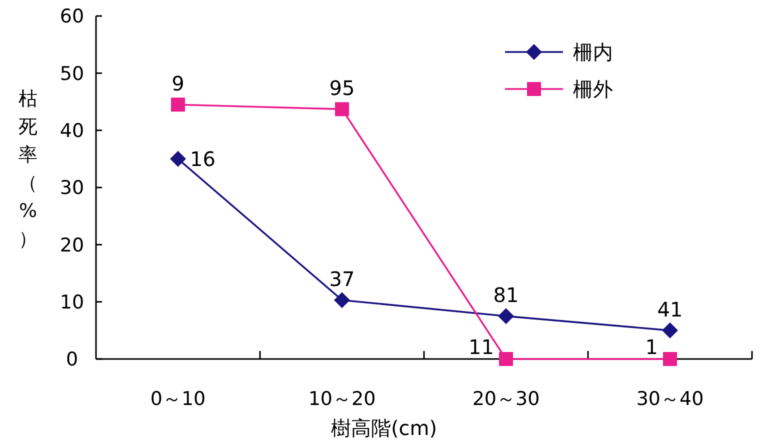 Image resolution: width=762 pixels, height=443 pixels. I want to click on y-tick-label: 10, so click(72, 302).